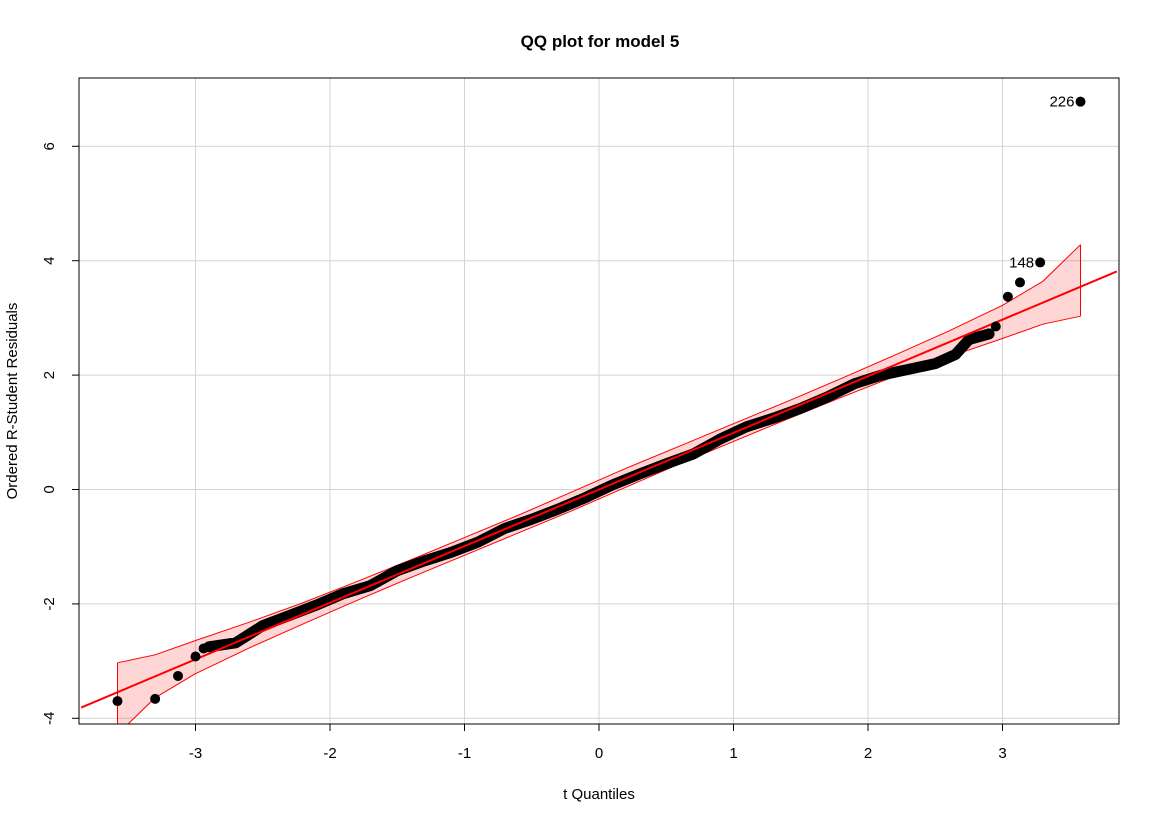 This screenshot has height=823, width=1160. I want to click on x-tick-label: 0, so click(599, 753).